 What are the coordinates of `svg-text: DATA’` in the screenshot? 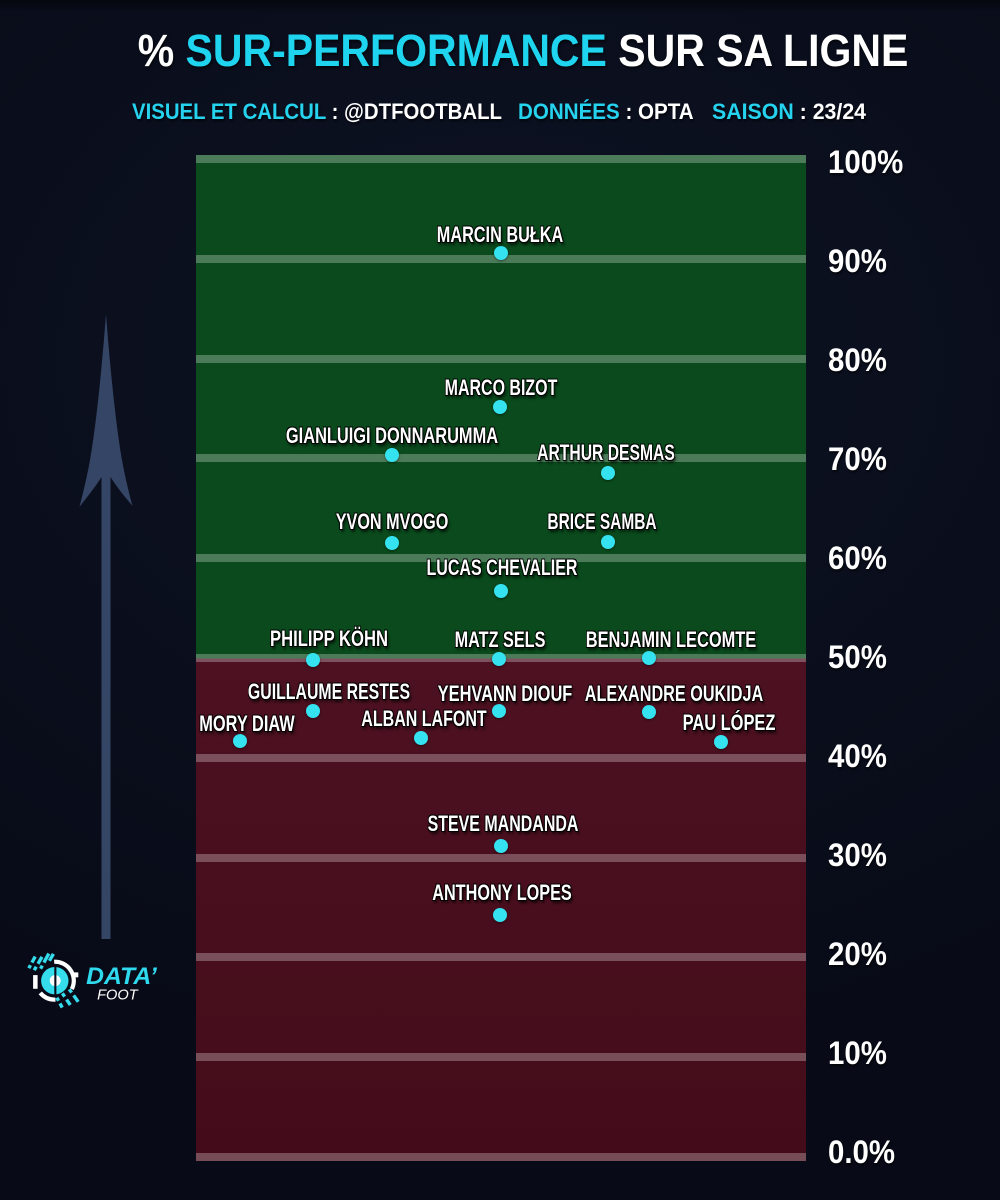 It's located at (121, 976).